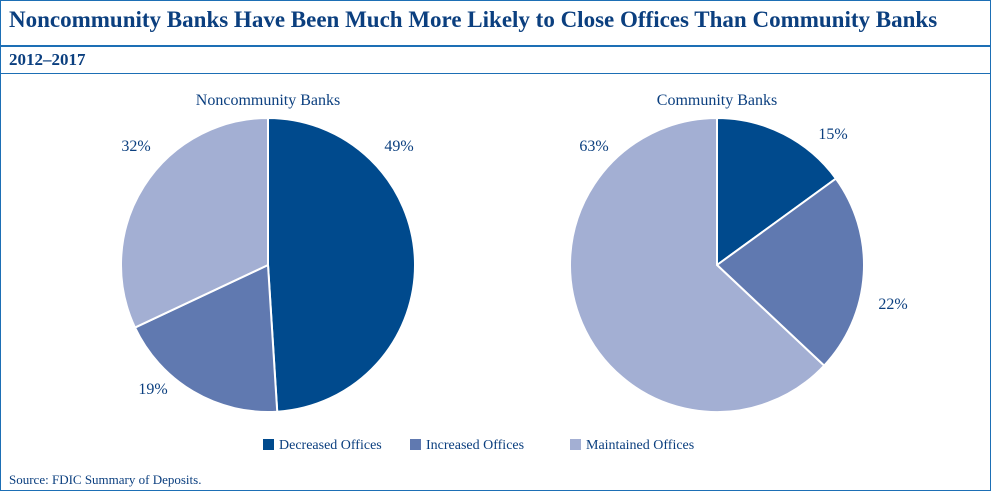  What do you see at coordinates (495, 46) in the screenshot?
I see `title-rule` at bounding box center [495, 46].